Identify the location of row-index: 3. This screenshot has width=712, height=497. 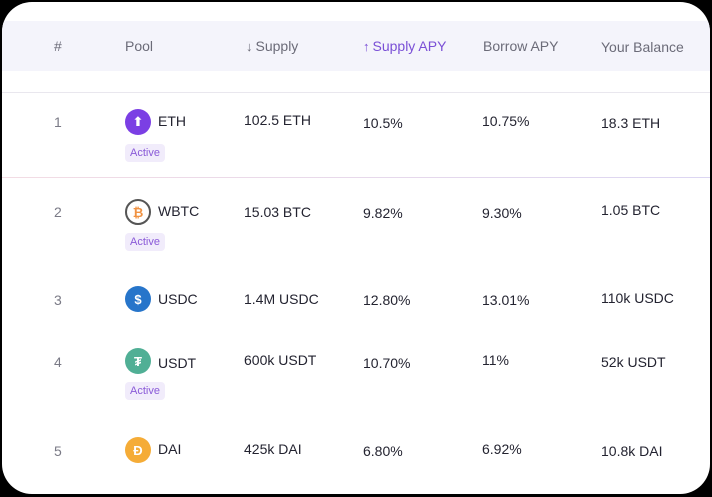
(58, 300).